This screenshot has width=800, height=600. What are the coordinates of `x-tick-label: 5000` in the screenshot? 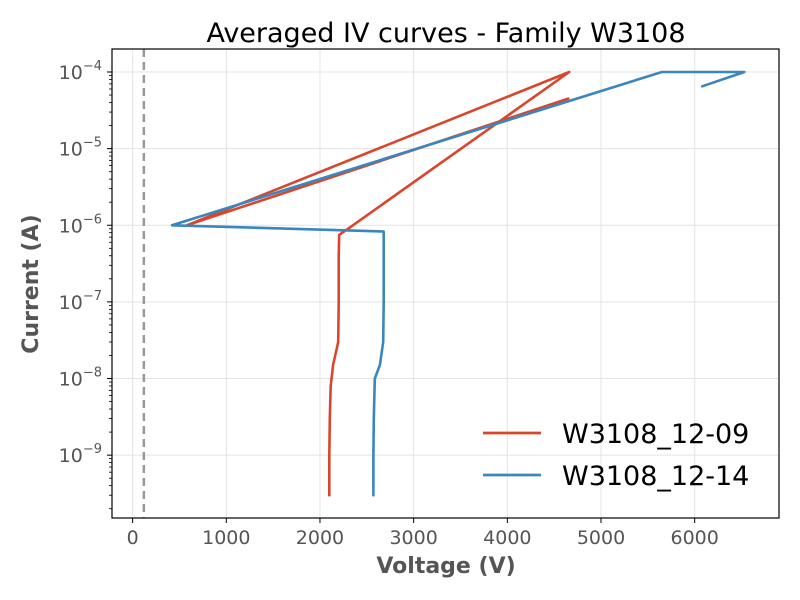 It's located at (601, 538).